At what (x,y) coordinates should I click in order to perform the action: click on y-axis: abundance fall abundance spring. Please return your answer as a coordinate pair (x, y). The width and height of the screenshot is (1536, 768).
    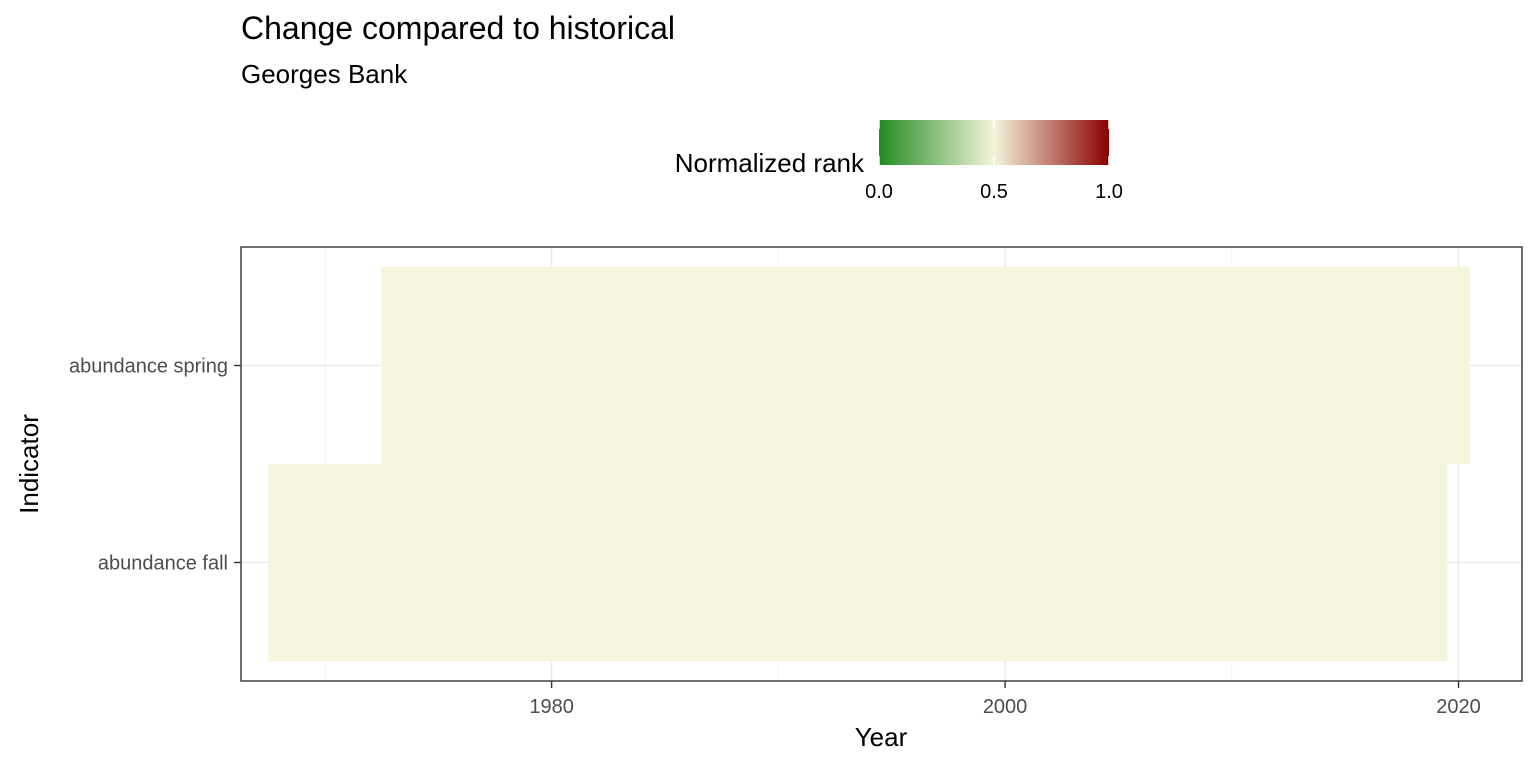
    Looking at the image, I should click on (155, 465).